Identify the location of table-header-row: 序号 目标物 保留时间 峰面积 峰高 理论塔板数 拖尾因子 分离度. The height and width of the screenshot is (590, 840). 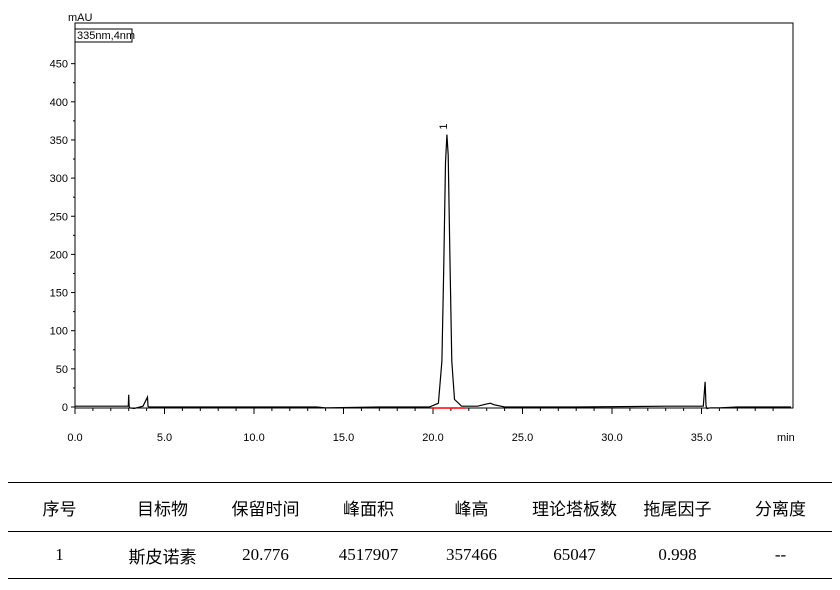
(420, 507).